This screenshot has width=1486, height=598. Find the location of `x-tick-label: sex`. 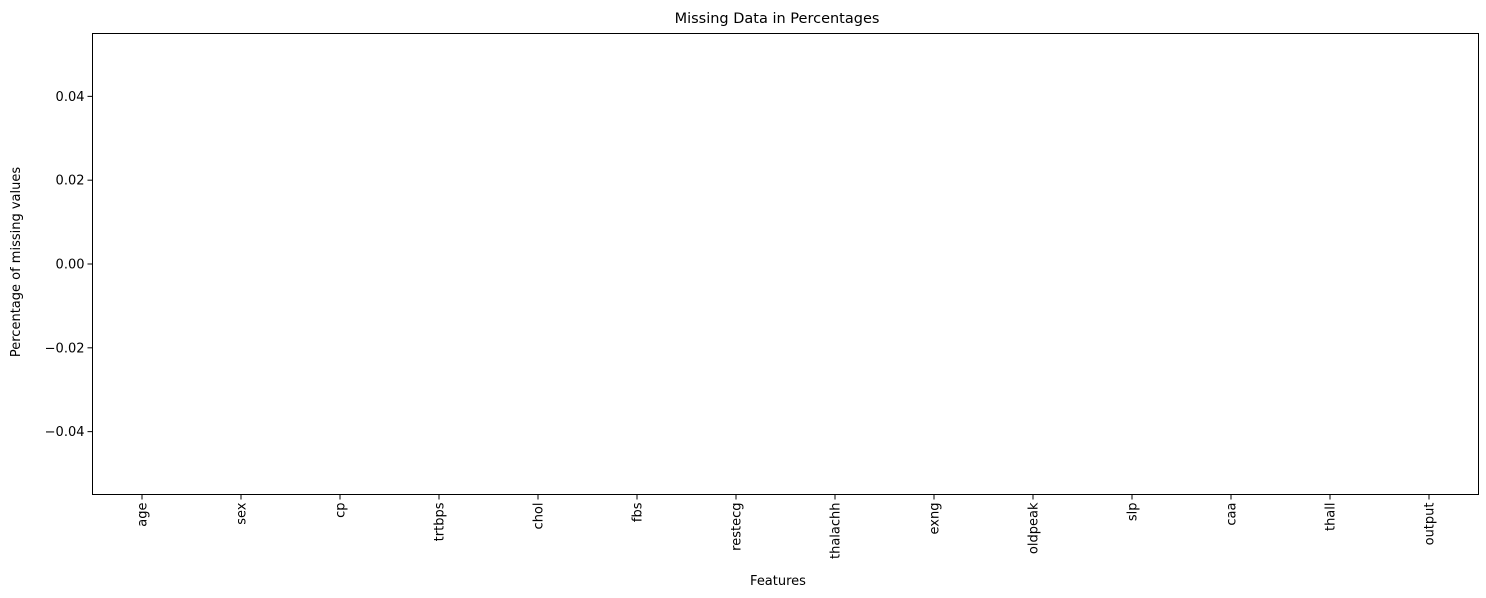

x-tick-label: sex is located at coordinates (242, 513).